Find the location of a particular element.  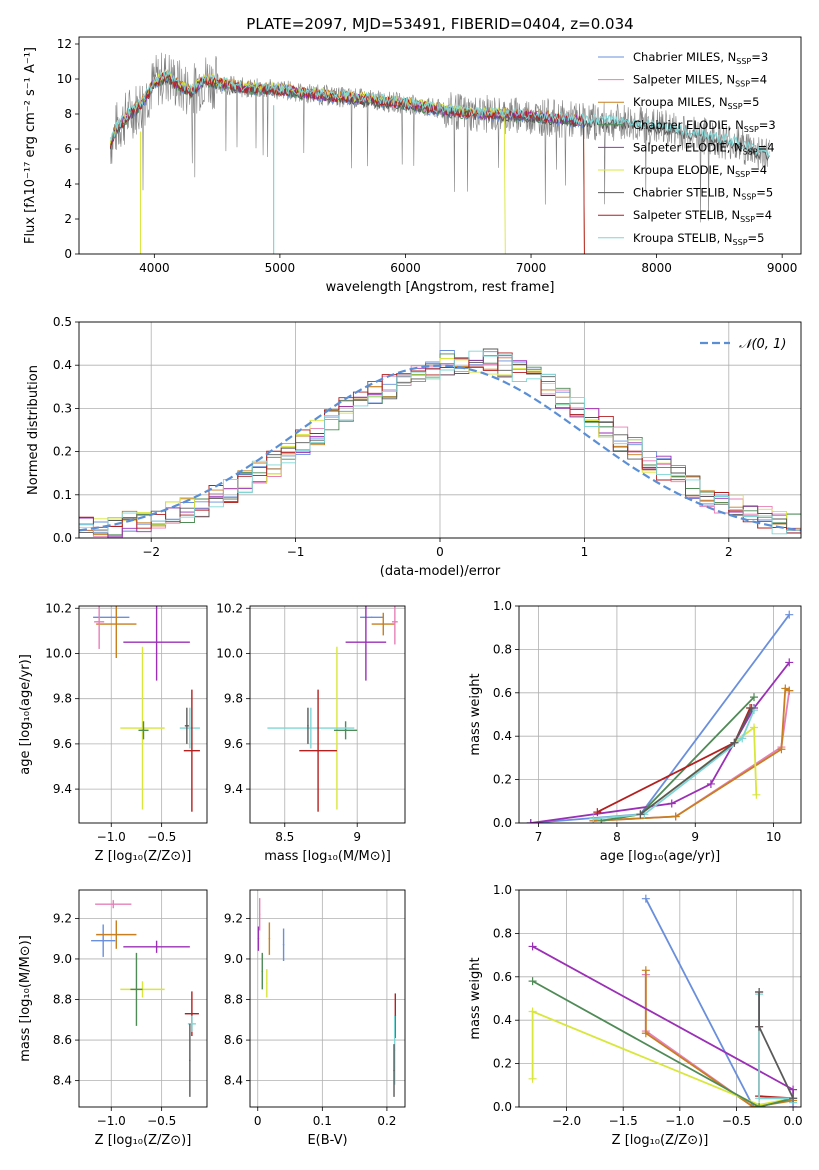

y-tick-label: 12 is located at coordinates (64, 44).